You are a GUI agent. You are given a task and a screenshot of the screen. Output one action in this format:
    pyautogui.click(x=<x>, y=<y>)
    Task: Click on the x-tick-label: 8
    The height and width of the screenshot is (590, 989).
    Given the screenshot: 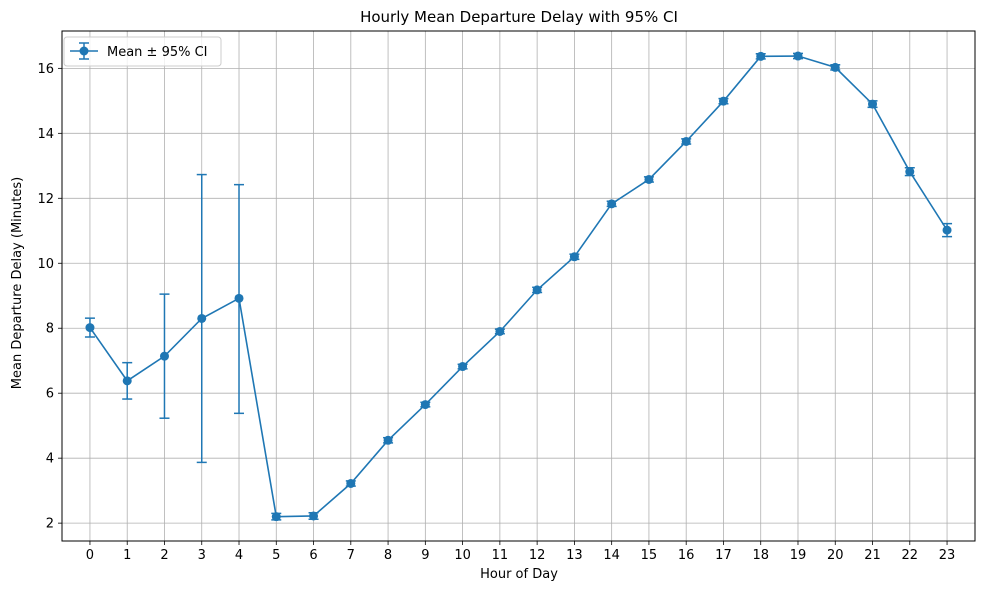 What is the action you would take?
    pyautogui.click(x=388, y=555)
    